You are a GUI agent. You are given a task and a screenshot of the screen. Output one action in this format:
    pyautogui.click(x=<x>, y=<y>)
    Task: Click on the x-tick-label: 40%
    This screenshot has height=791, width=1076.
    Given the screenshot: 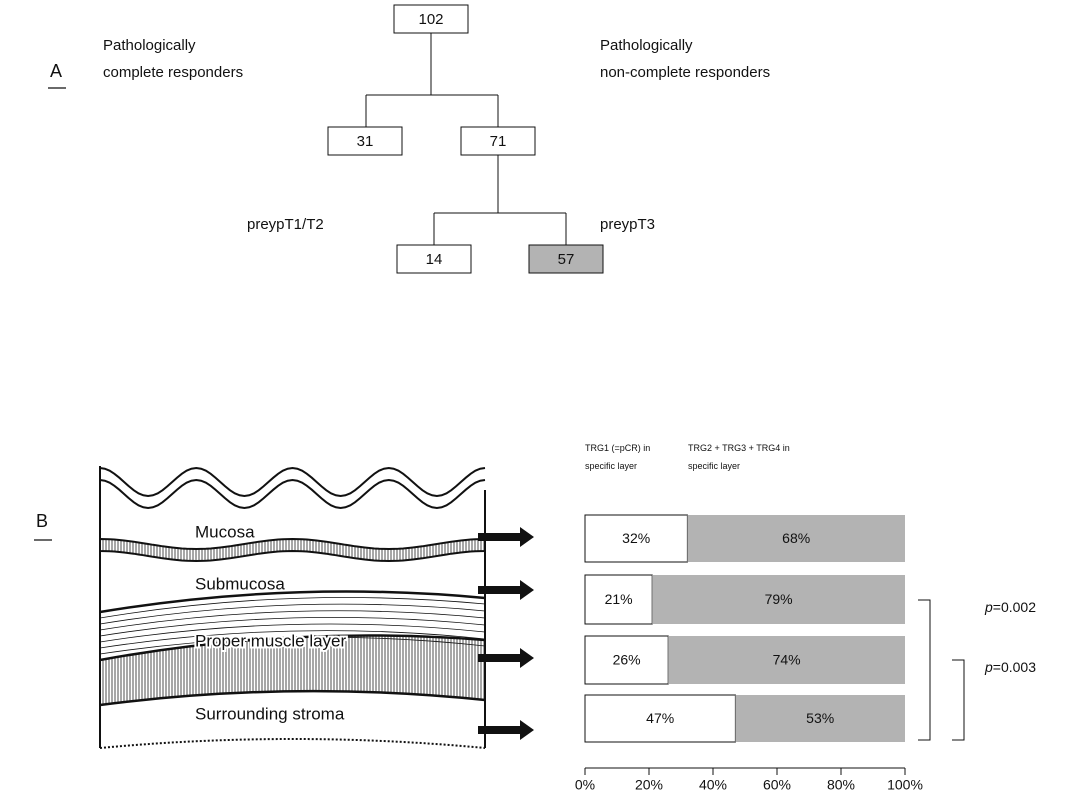 What is the action you would take?
    pyautogui.click(x=713, y=784)
    